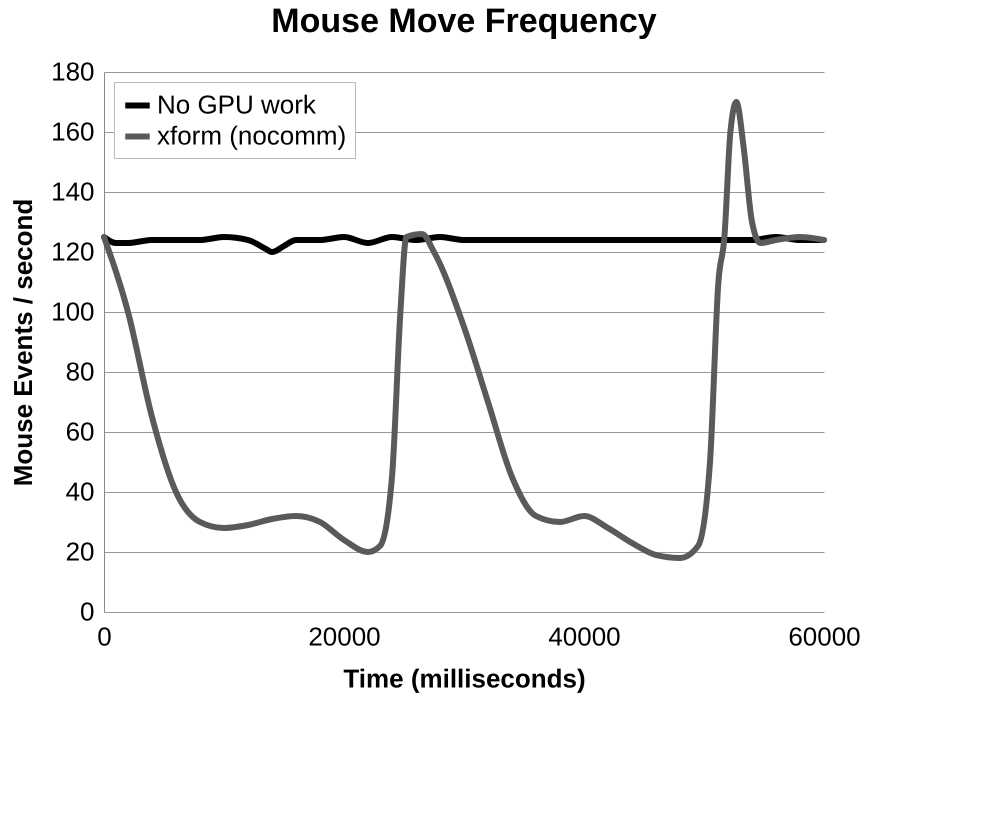 This screenshot has width=997, height=815. What do you see at coordinates (23, 342) in the screenshot?
I see `y-axis-title: Mouse Events / second` at bounding box center [23, 342].